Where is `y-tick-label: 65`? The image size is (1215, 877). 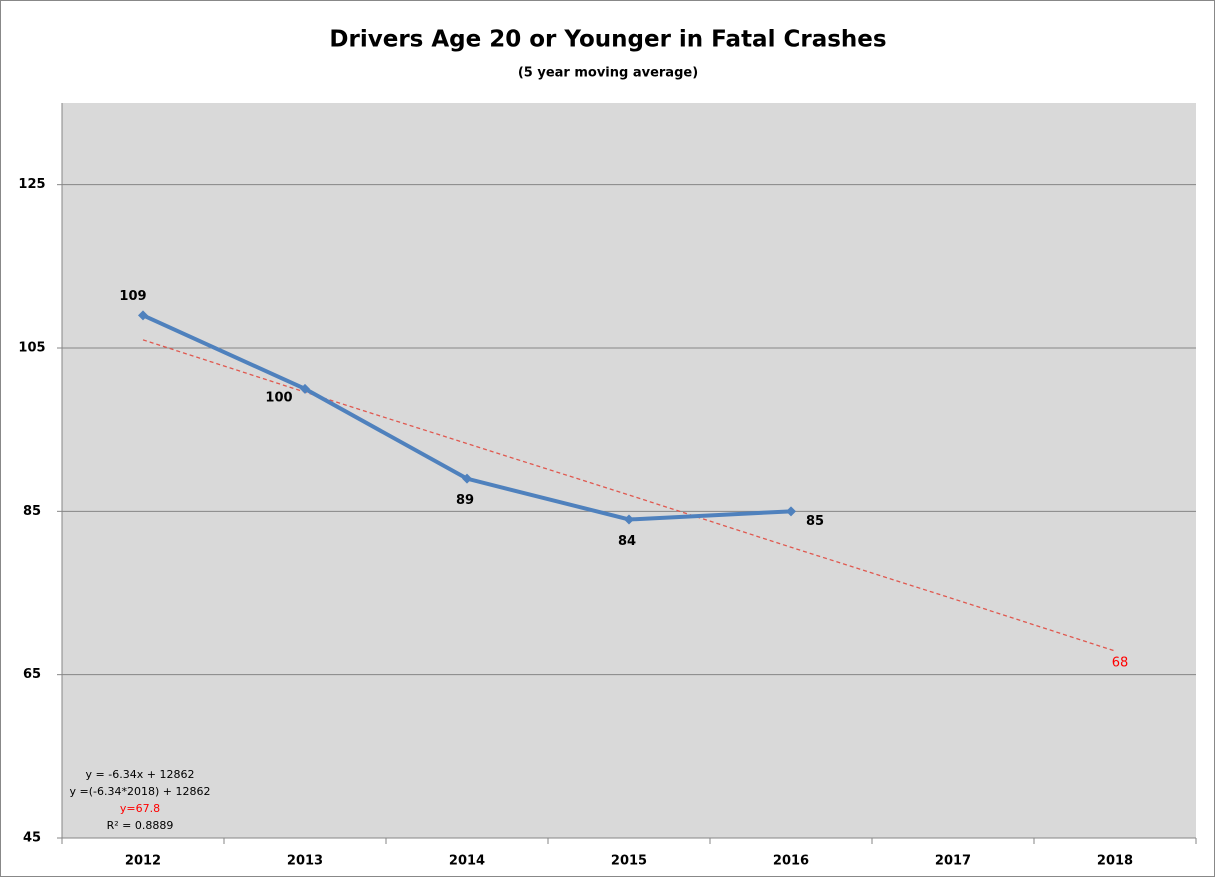
y-tick-label: 65 is located at coordinates (32, 674).